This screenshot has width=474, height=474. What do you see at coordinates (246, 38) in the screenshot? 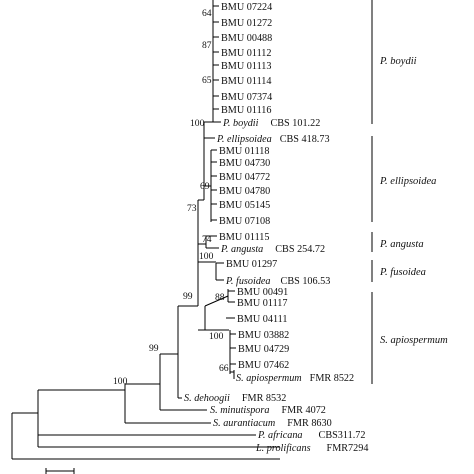
I see `taxon-label: BMU 00488` at bounding box center [246, 38].